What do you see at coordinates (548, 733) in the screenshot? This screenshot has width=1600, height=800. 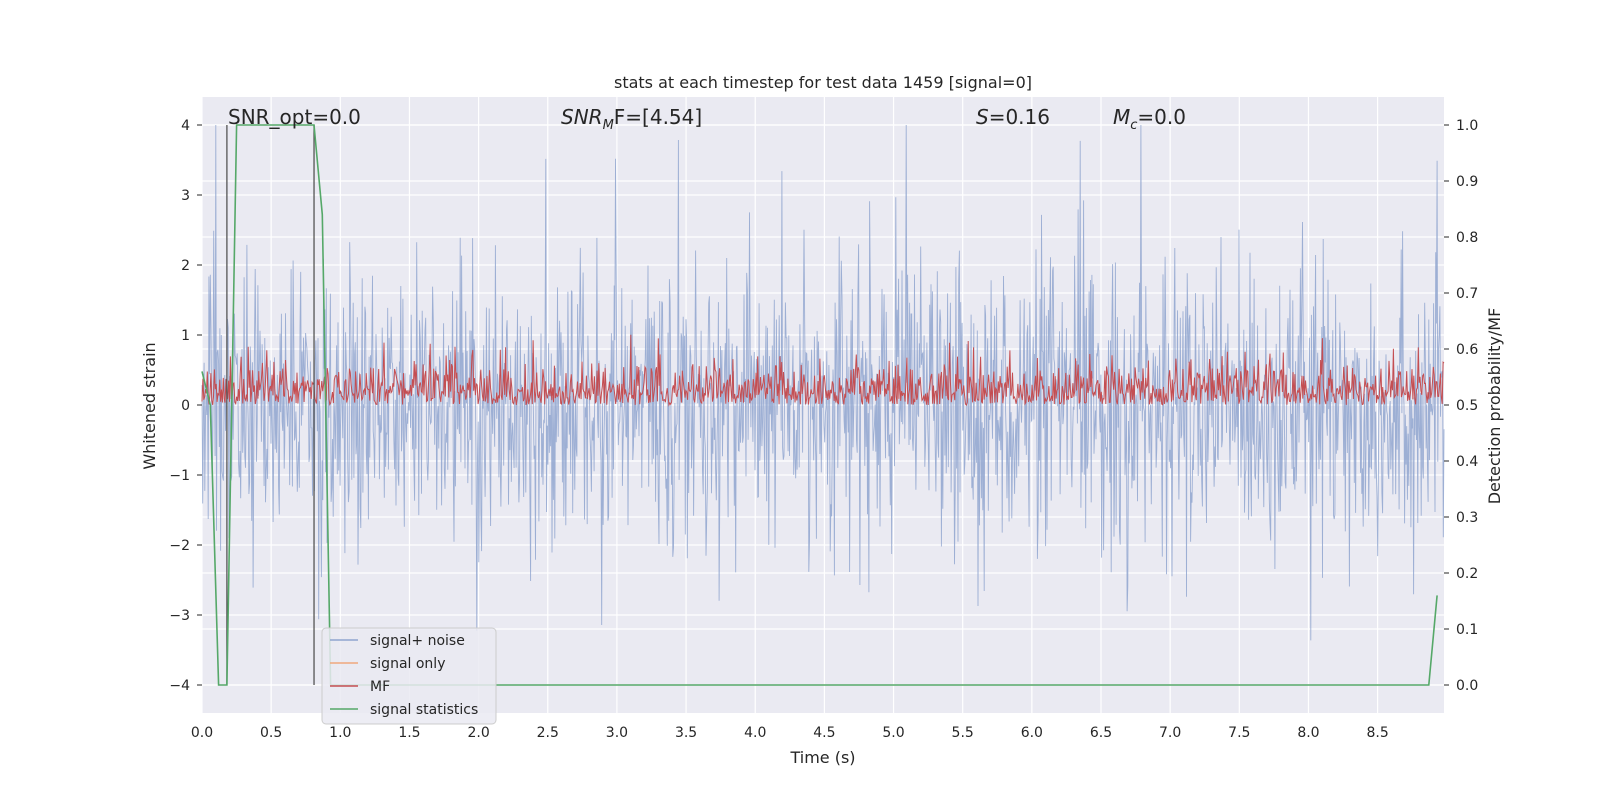 I see `x-tick-label: 2.5` at bounding box center [548, 733].